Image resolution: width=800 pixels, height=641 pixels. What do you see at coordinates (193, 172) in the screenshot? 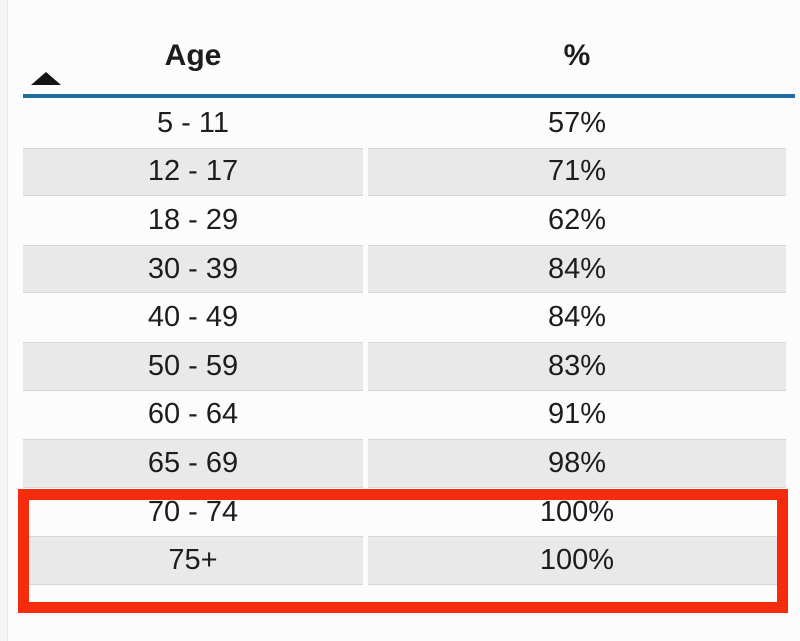
I see `age-cell: 12 - 17` at bounding box center [193, 172].